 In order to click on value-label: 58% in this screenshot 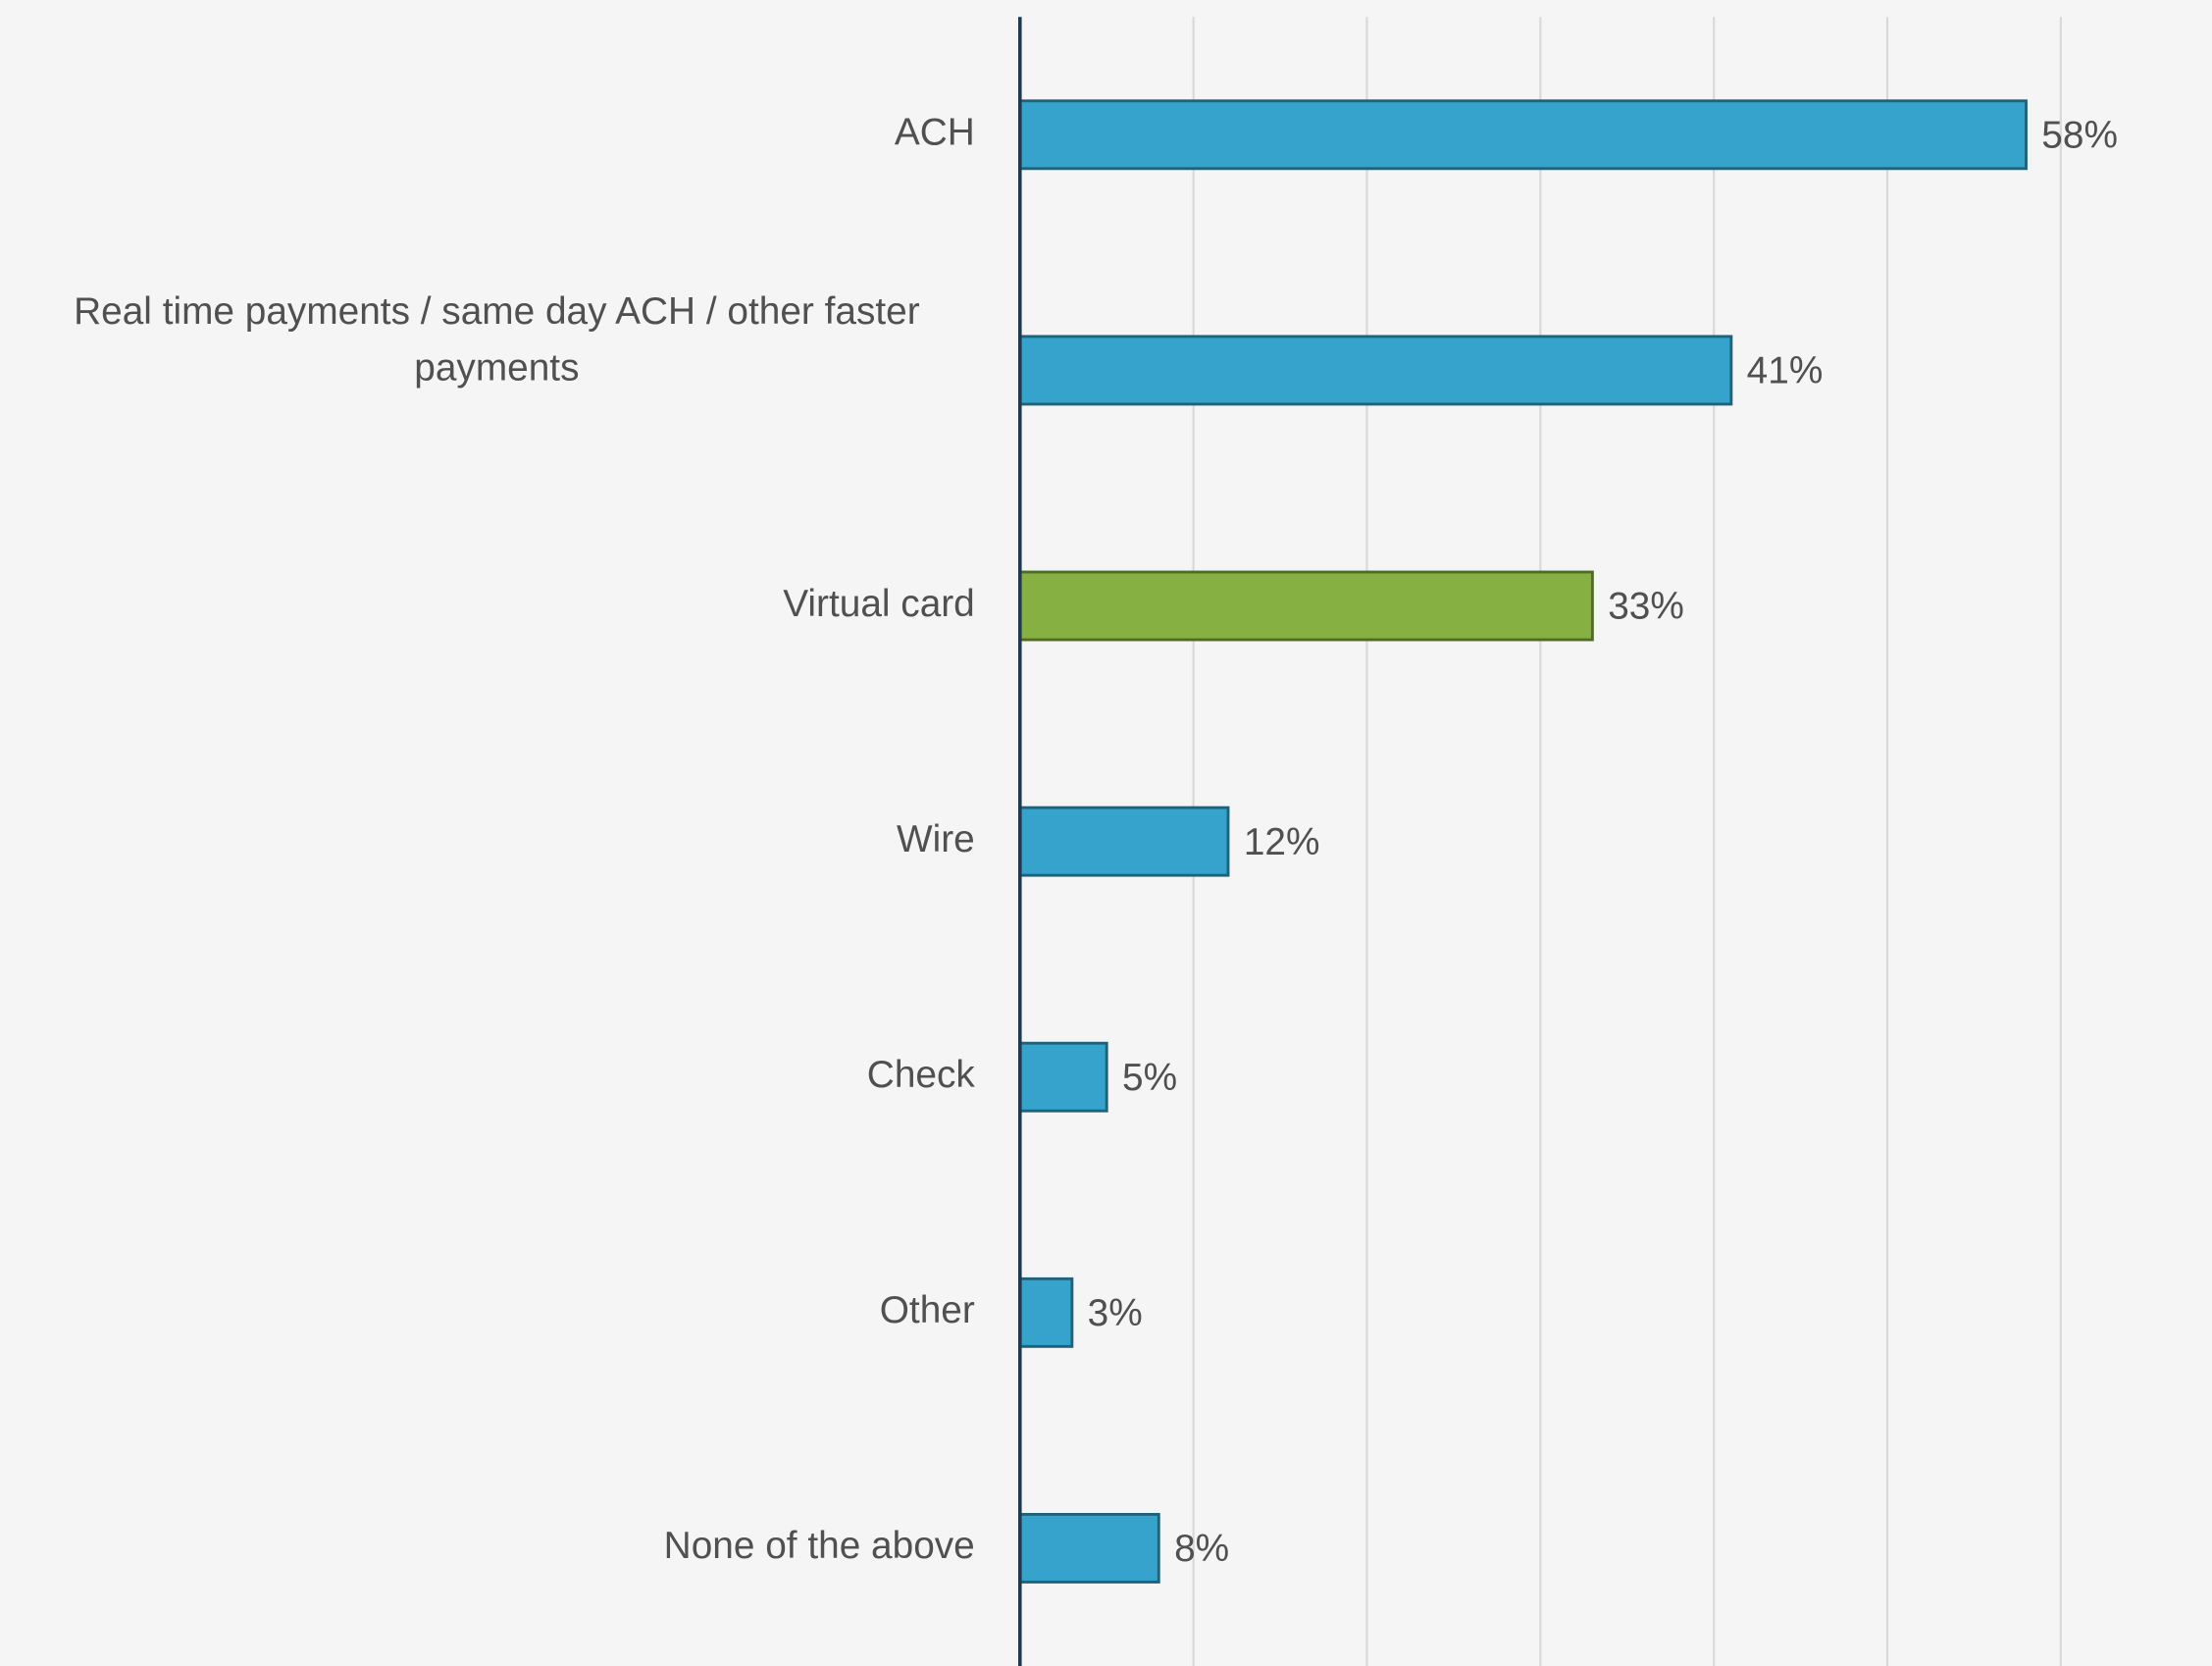, I will do `click(2079, 135)`.